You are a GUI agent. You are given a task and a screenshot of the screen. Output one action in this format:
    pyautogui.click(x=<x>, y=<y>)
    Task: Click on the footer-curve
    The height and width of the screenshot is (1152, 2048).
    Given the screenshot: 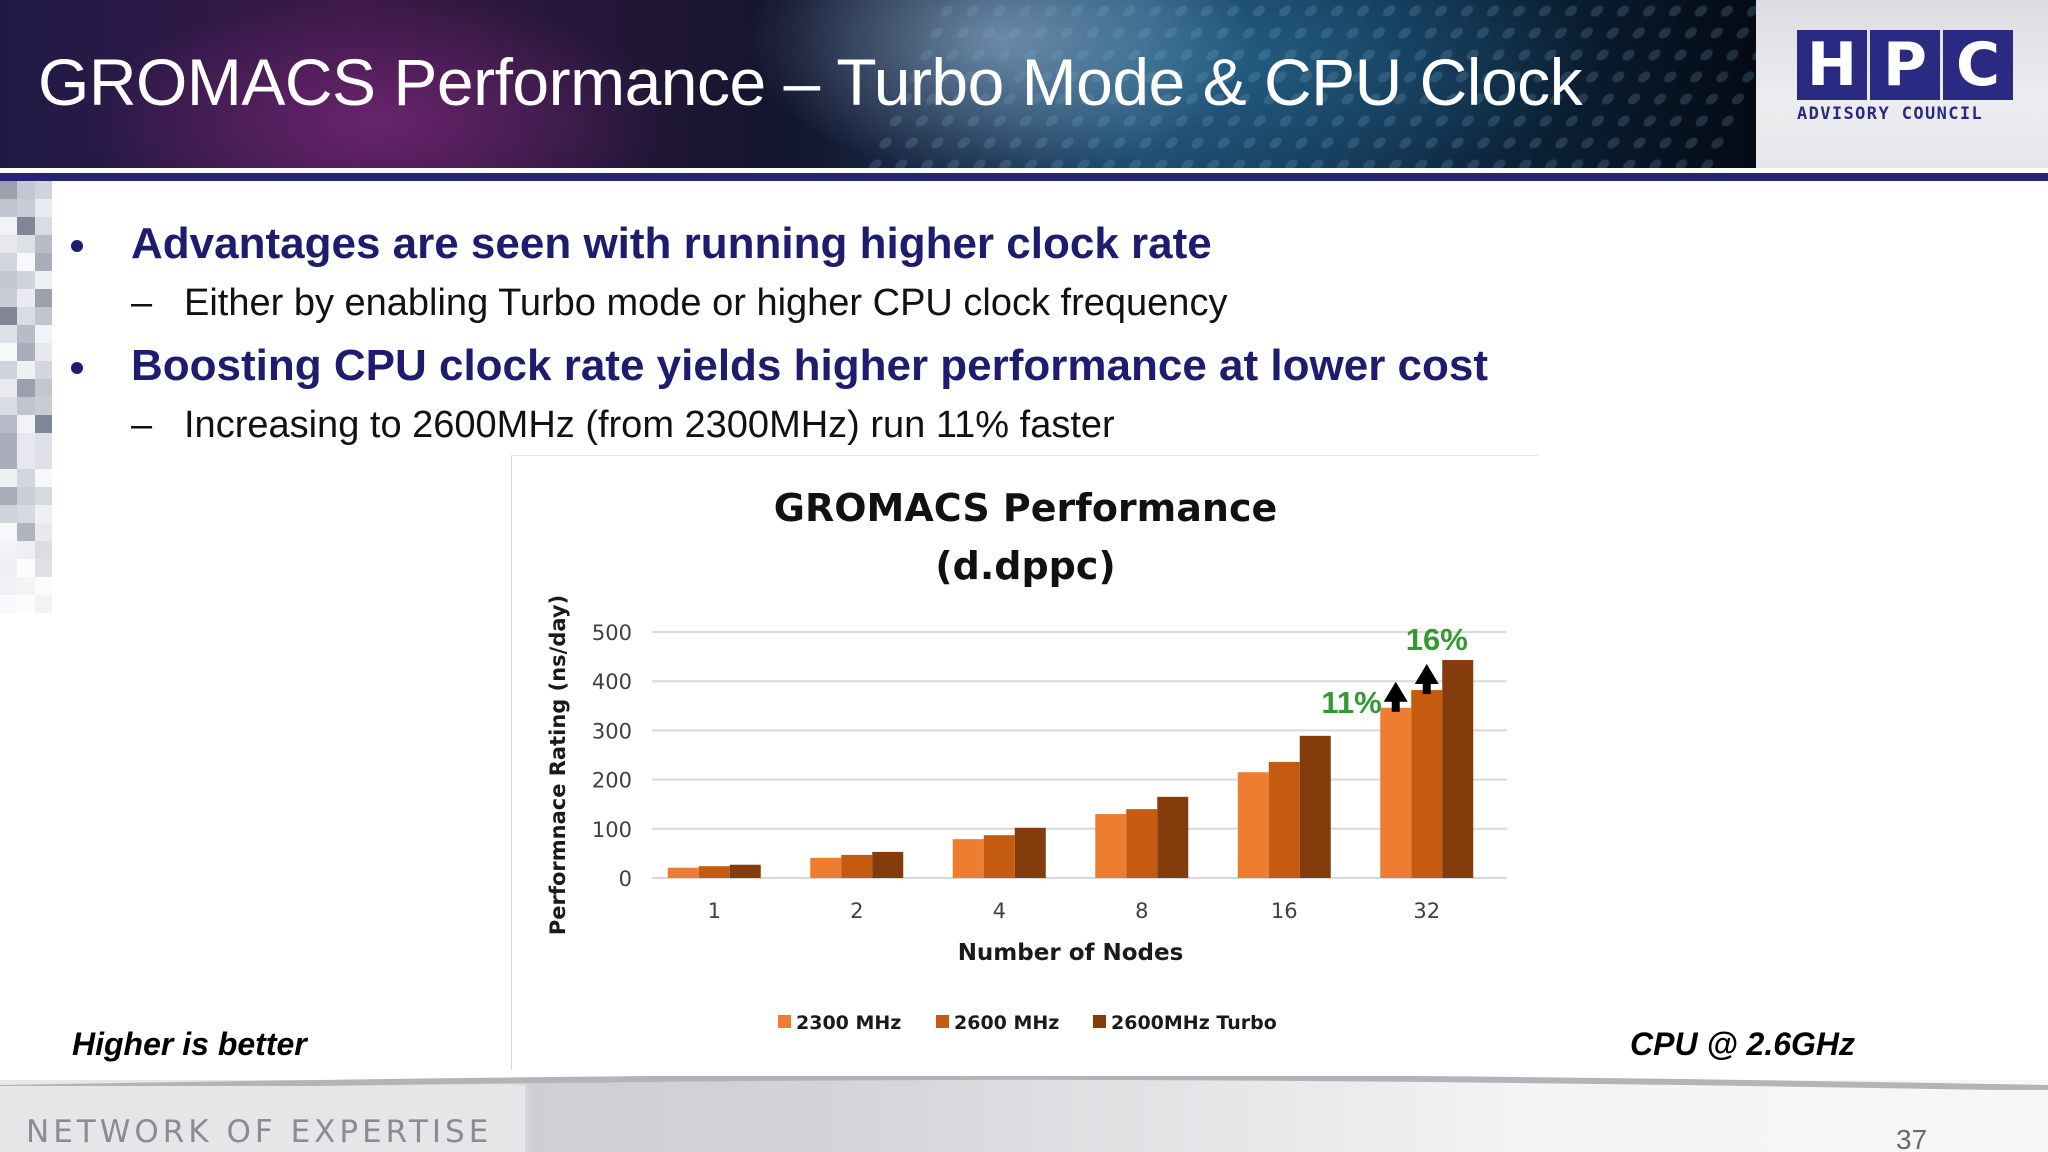 What is the action you would take?
    pyautogui.click(x=1024, y=1083)
    